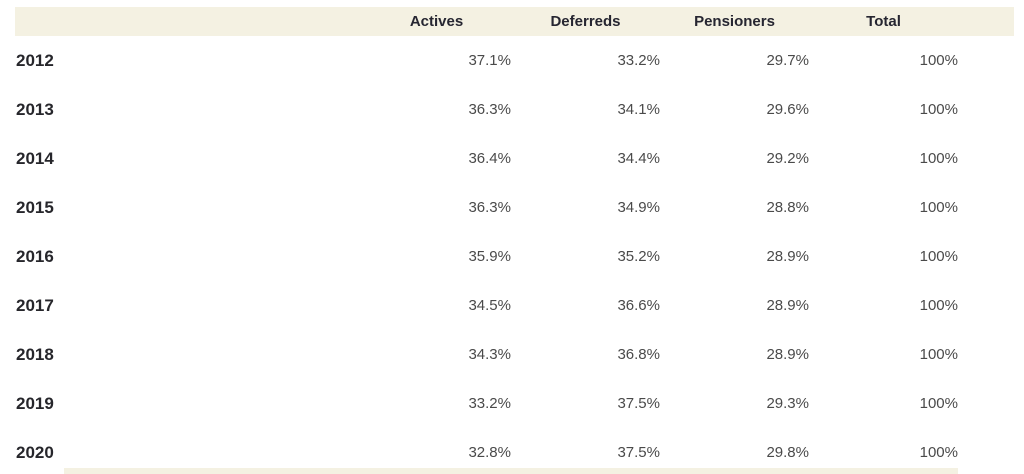 The image size is (1024, 474). Describe the element at coordinates (489, 305) in the screenshot. I see `actives-value-cell: 34.5%` at that location.